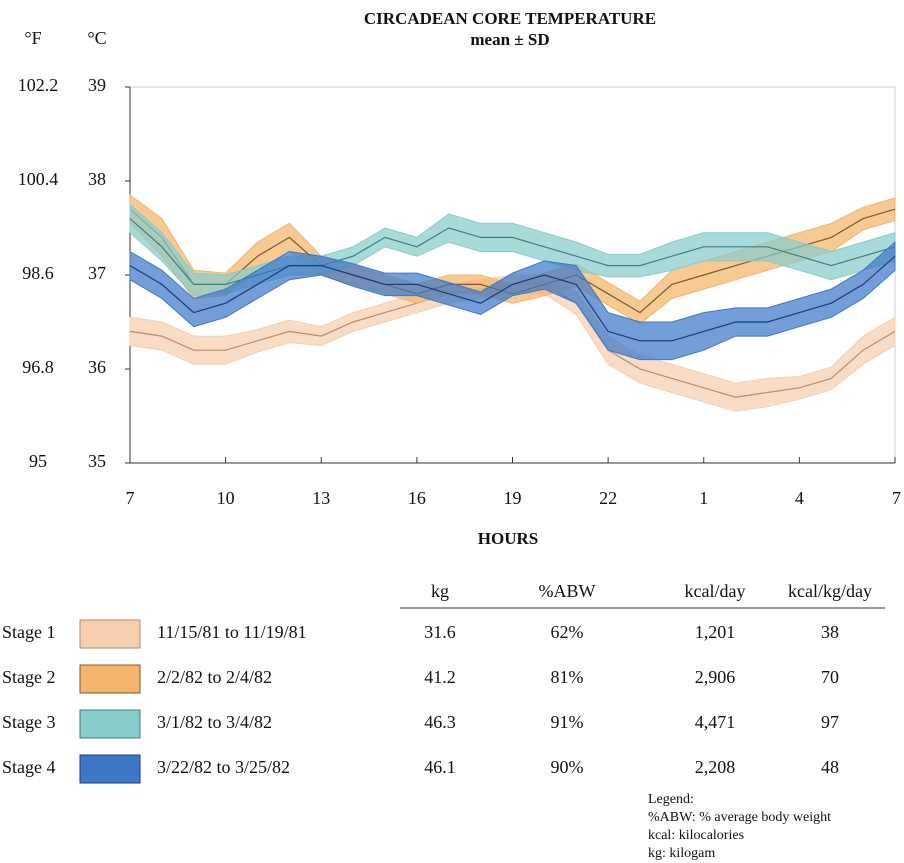 The height and width of the screenshot is (863, 904). What do you see at coordinates (97, 273) in the screenshot?
I see `y-tick-label: 37` at bounding box center [97, 273].